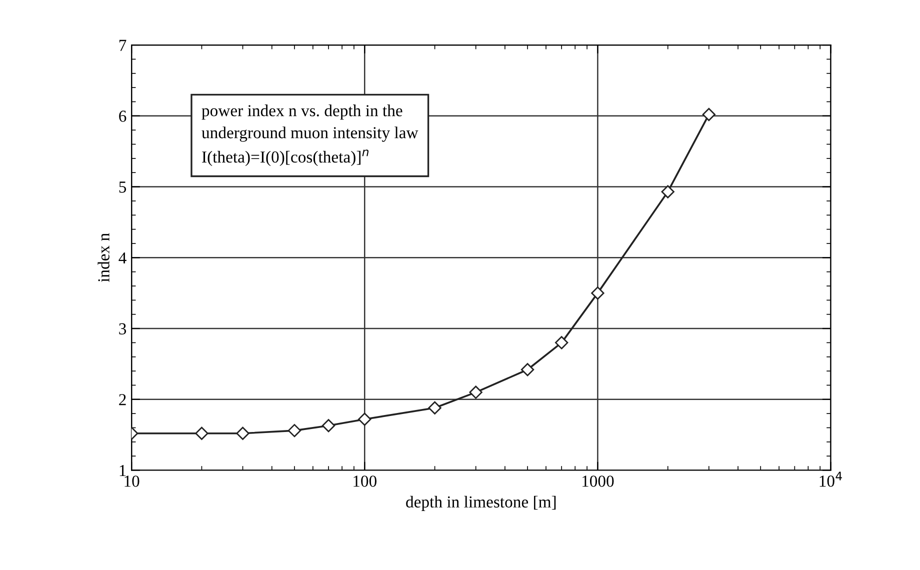  What do you see at coordinates (831, 479) in the screenshot?
I see `x-tick-label: 10$^{4}$` at bounding box center [831, 479].